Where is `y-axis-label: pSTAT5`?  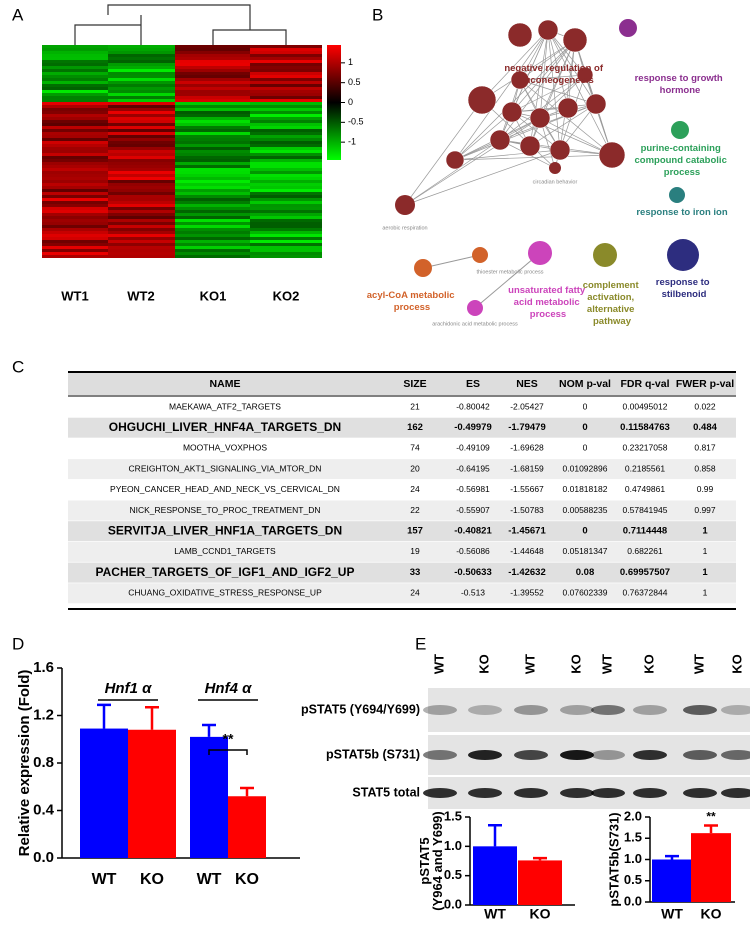
y-axis-label: pSTAT5 is located at coordinates (424, 860).